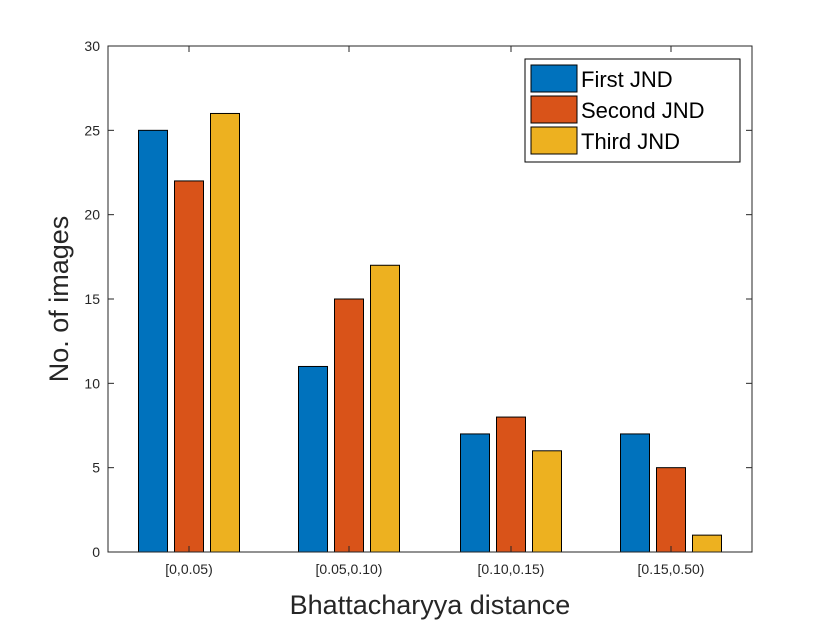  Describe the element at coordinates (92, 130) in the screenshot. I see `y-tick-label: 25` at that location.